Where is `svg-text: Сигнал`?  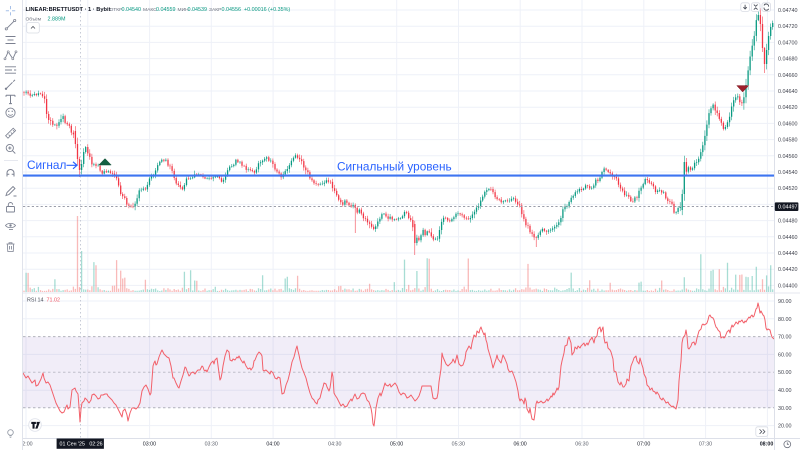
svg-text: Сигнал is located at coordinates (46, 165).